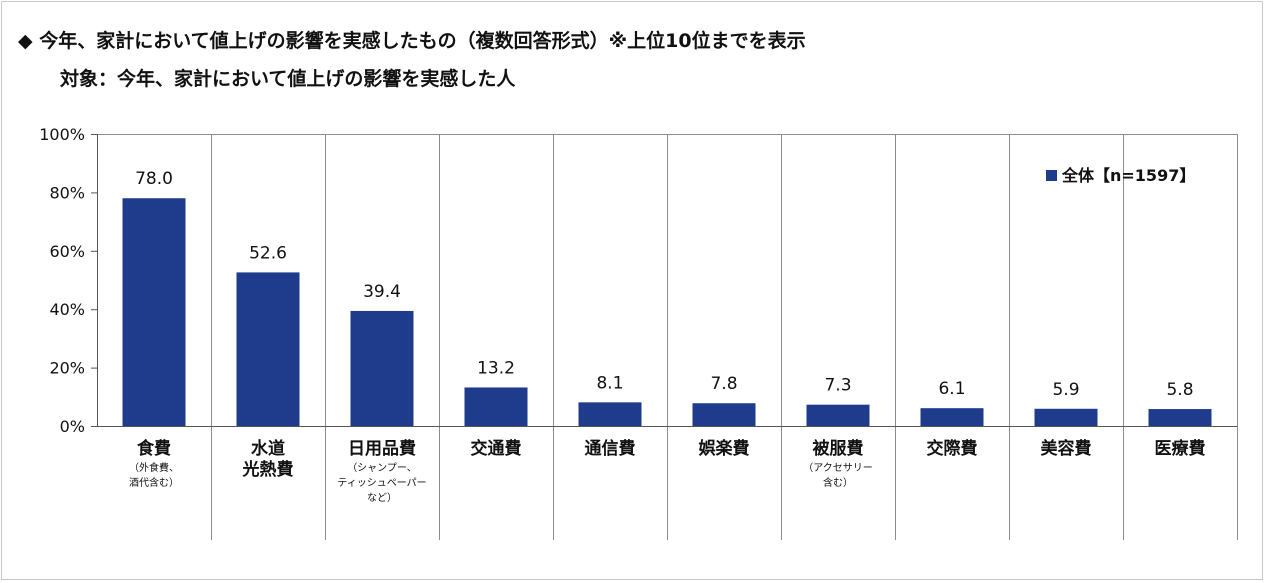 The height and width of the screenshot is (583, 1266). What do you see at coordinates (154, 448) in the screenshot?
I see `category-label: 食費` at bounding box center [154, 448].